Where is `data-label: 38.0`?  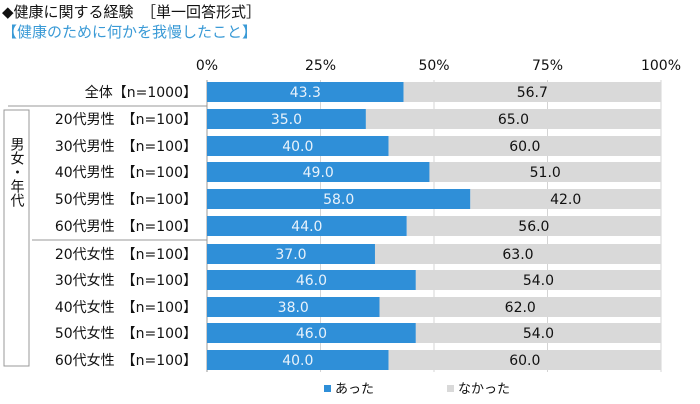 data-label: 38.0 is located at coordinates (293, 308).